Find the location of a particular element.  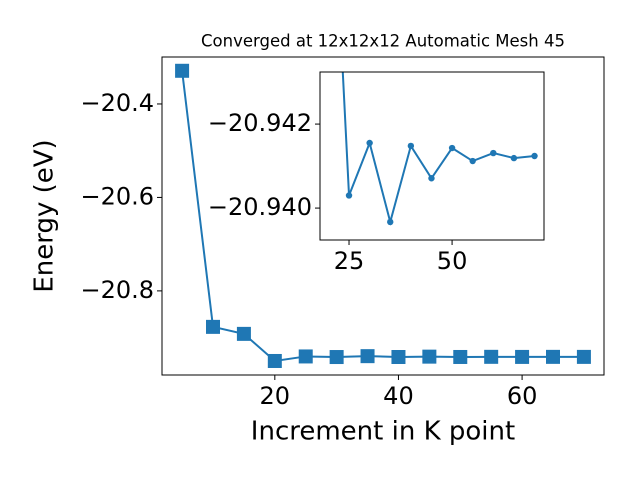

chart-title: Converged at 12x12x12 Automatic Mesh 45 is located at coordinates (383, 41).